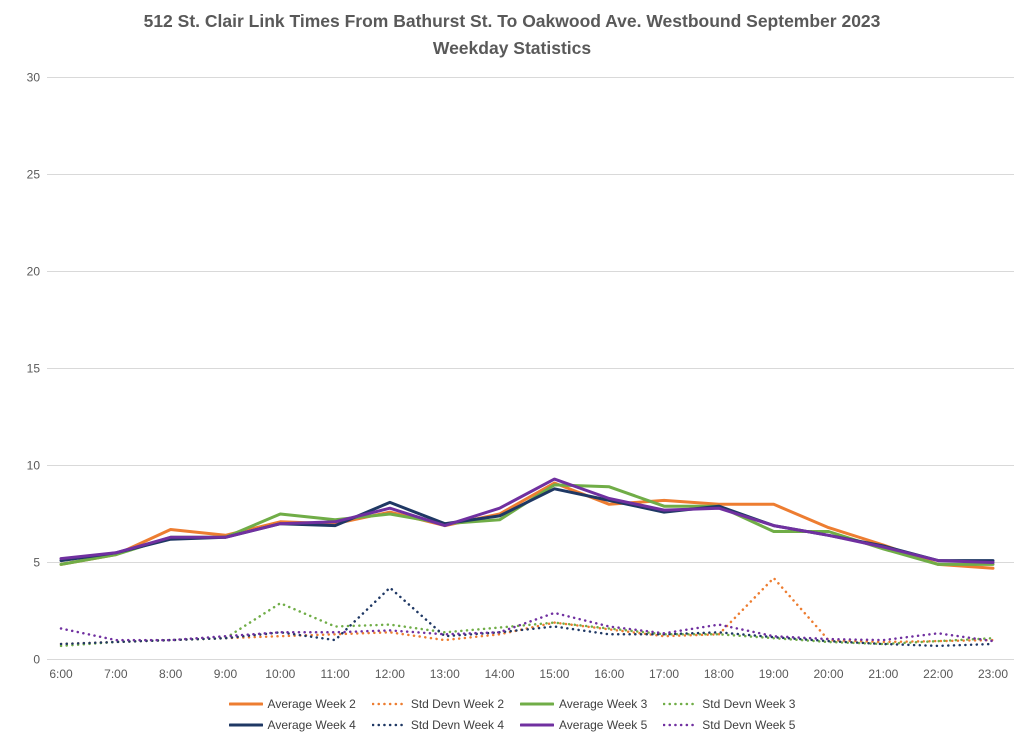  I want to click on legend-item-std-devn-week-3: Std Devn Week 3, so click(729, 704).